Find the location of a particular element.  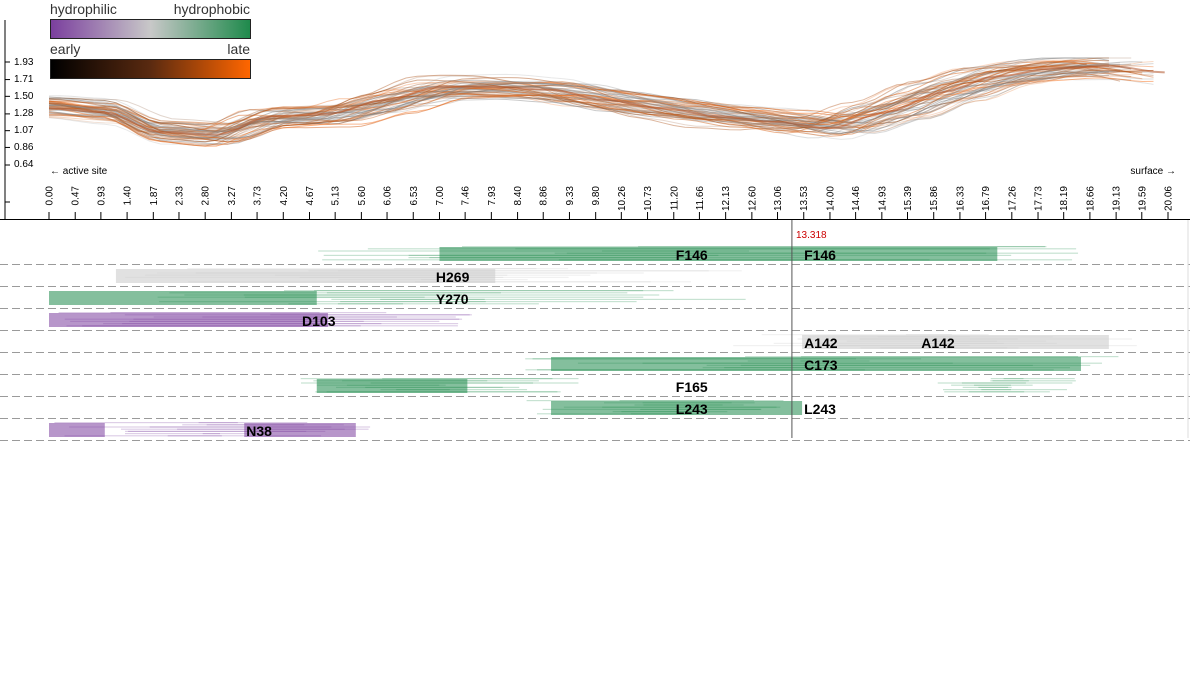

y-tick-label: 1.07 is located at coordinates (24, 130).